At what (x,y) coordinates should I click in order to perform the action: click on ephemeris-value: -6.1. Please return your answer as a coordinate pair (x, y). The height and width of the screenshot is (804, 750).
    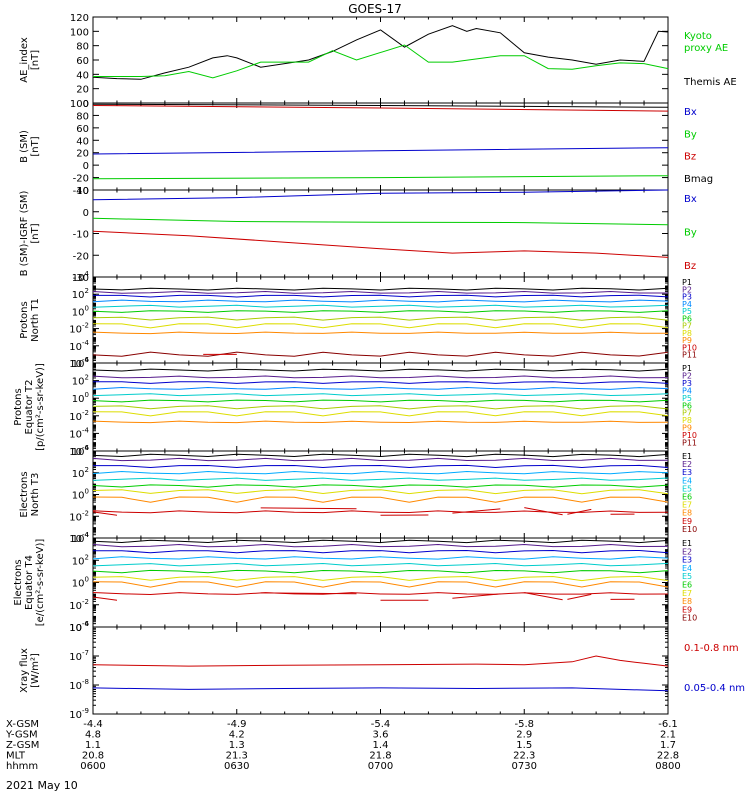
    Looking at the image, I should click on (668, 724).